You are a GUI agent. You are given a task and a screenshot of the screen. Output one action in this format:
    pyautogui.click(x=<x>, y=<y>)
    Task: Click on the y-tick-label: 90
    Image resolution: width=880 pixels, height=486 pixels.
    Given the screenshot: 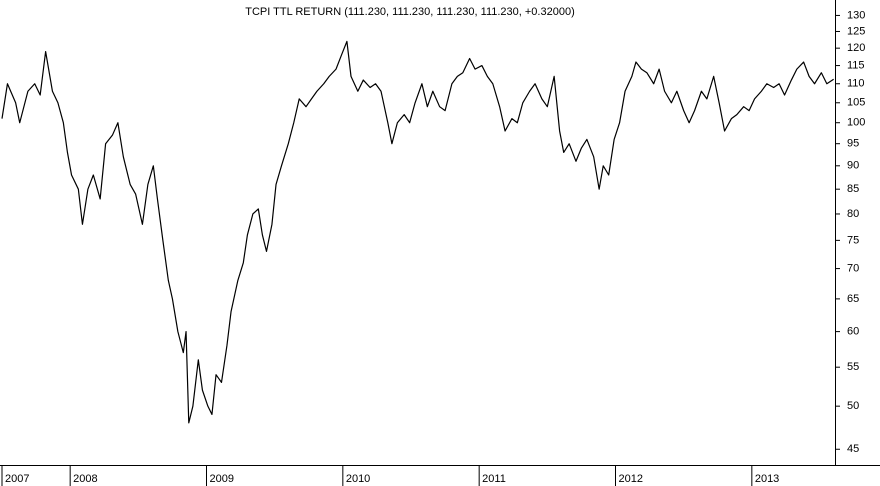 What is the action you would take?
    pyautogui.click(x=853, y=166)
    